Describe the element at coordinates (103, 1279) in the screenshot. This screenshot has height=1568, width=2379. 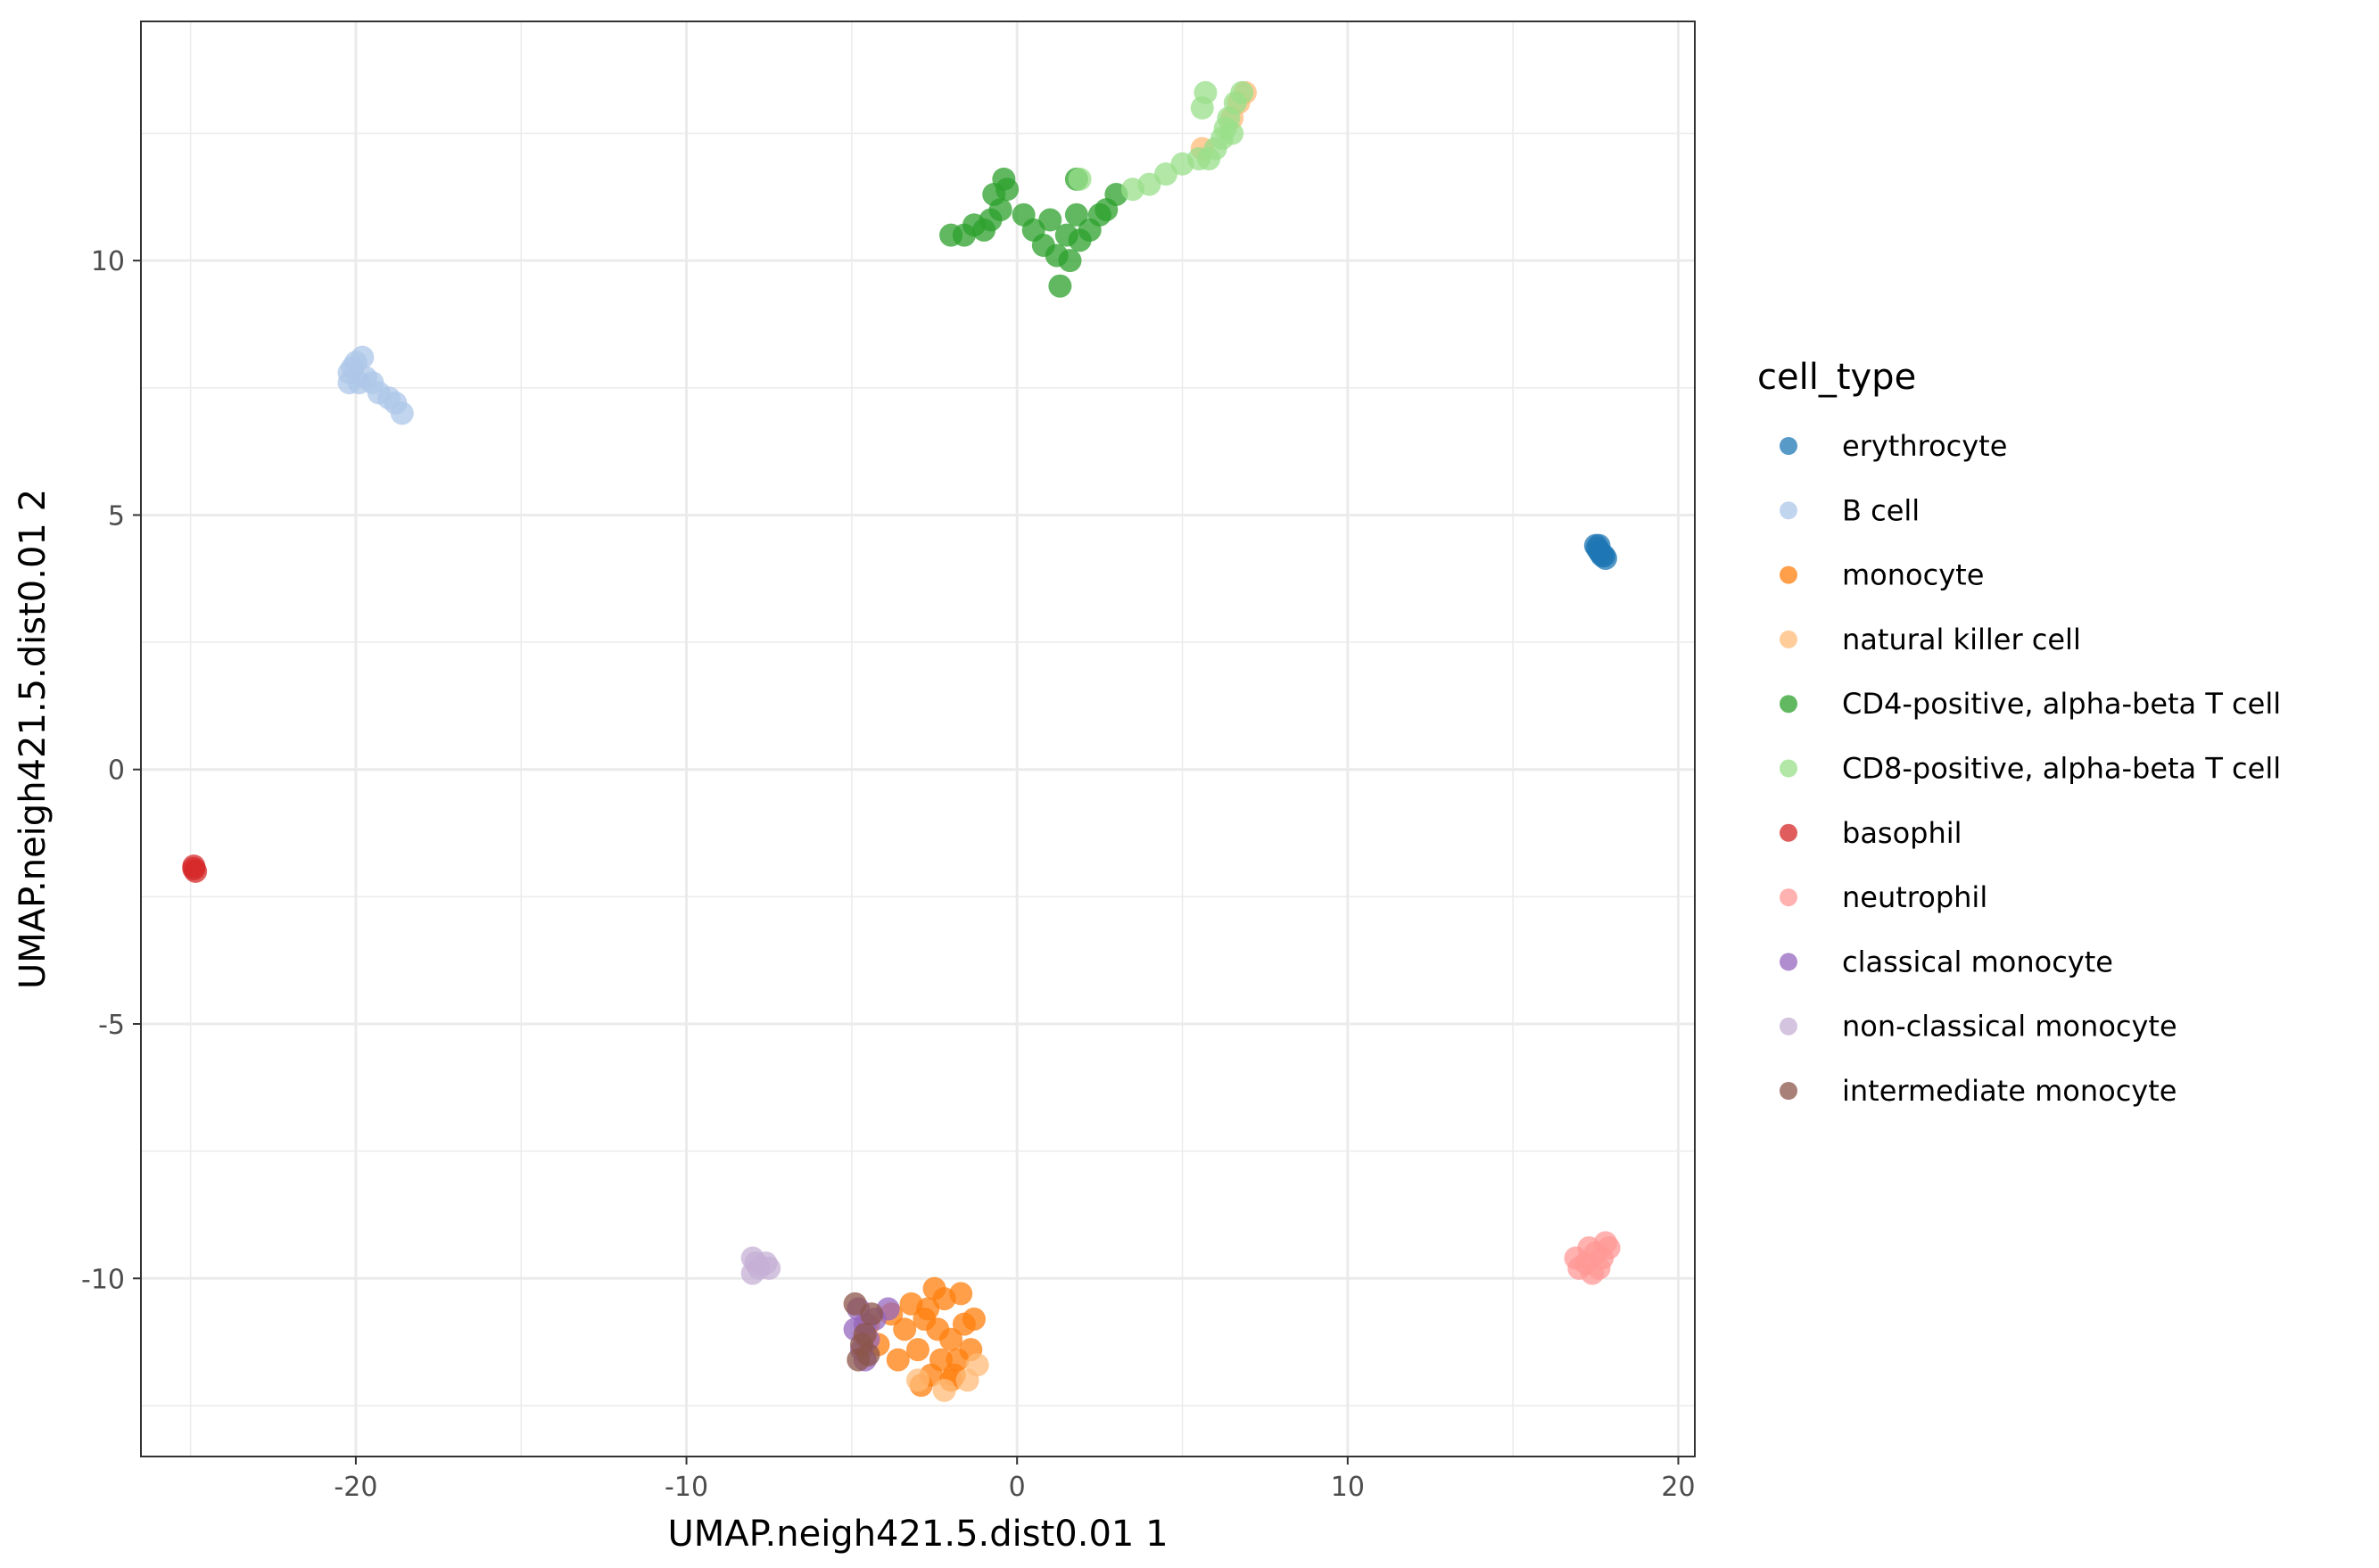
I see `y-tick-label: -10` at that location.